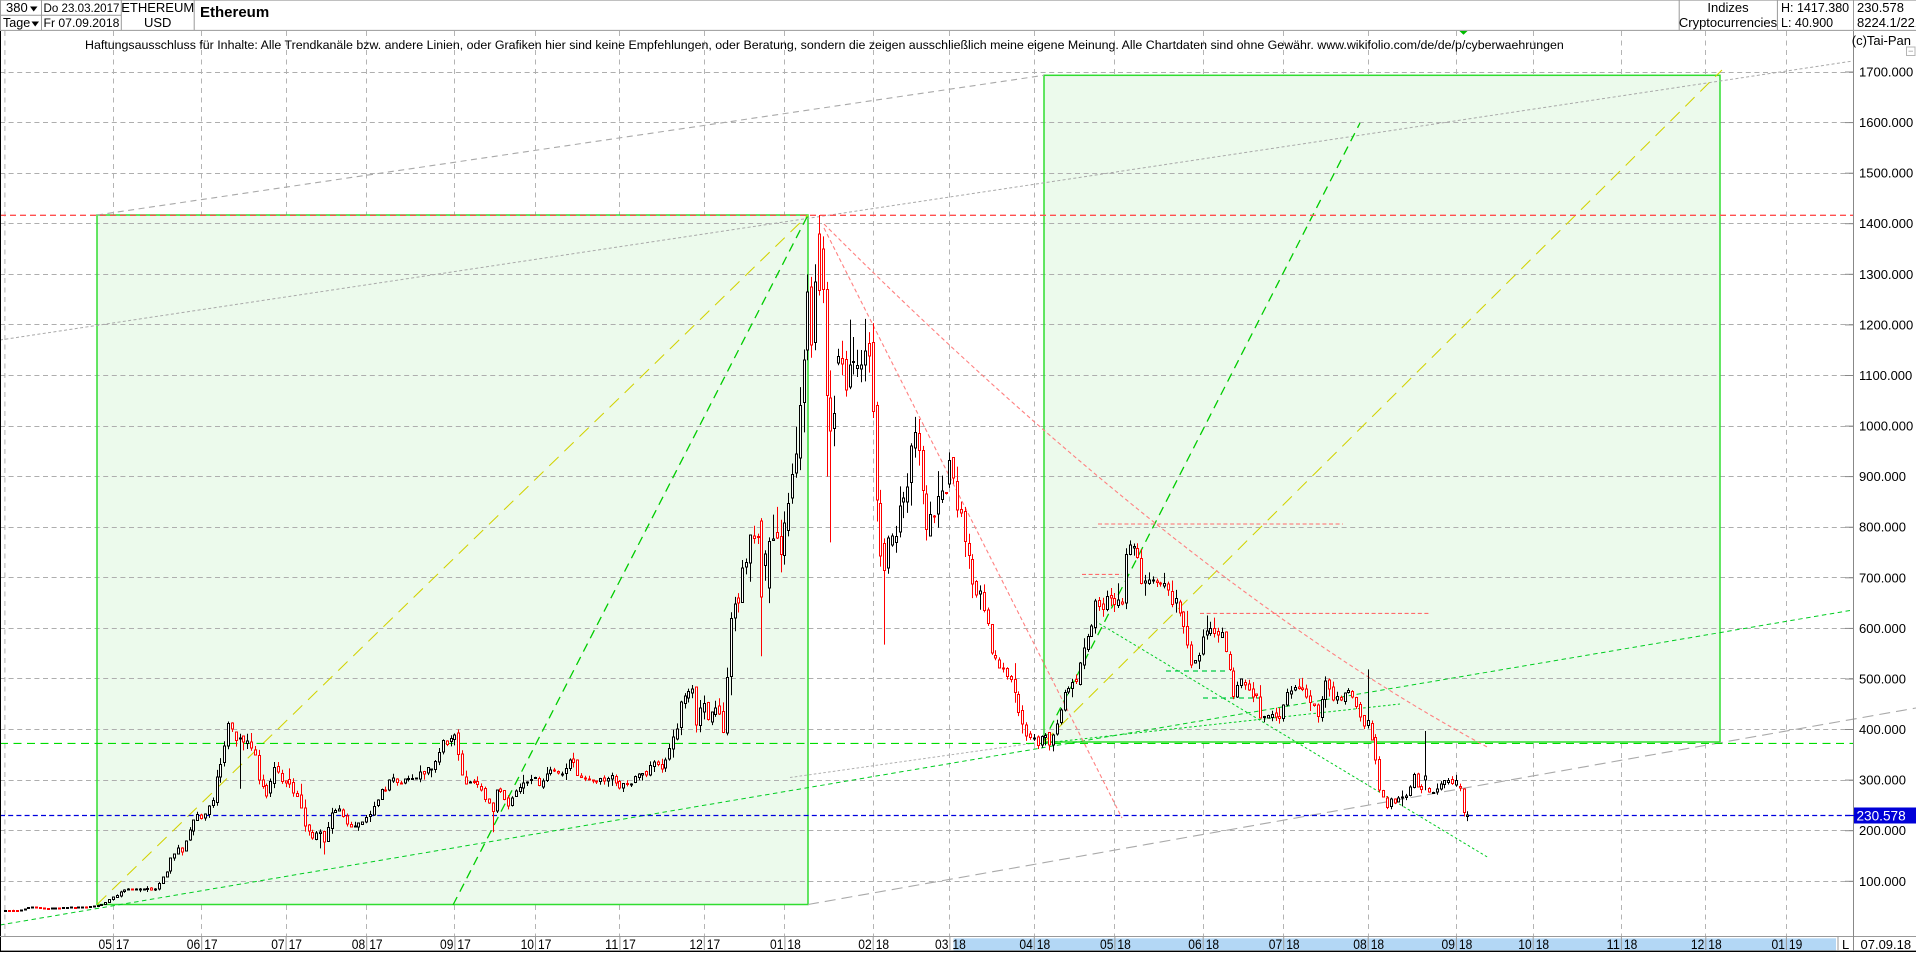 Image resolution: width=1916 pixels, height=957 pixels. I want to click on svg-text: 19, so click(1795, 944).